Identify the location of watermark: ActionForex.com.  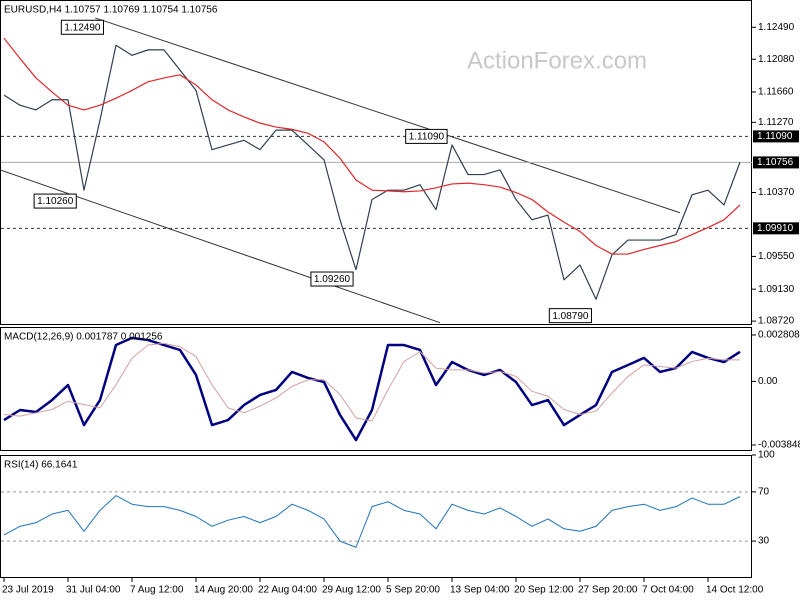
(557, 60).